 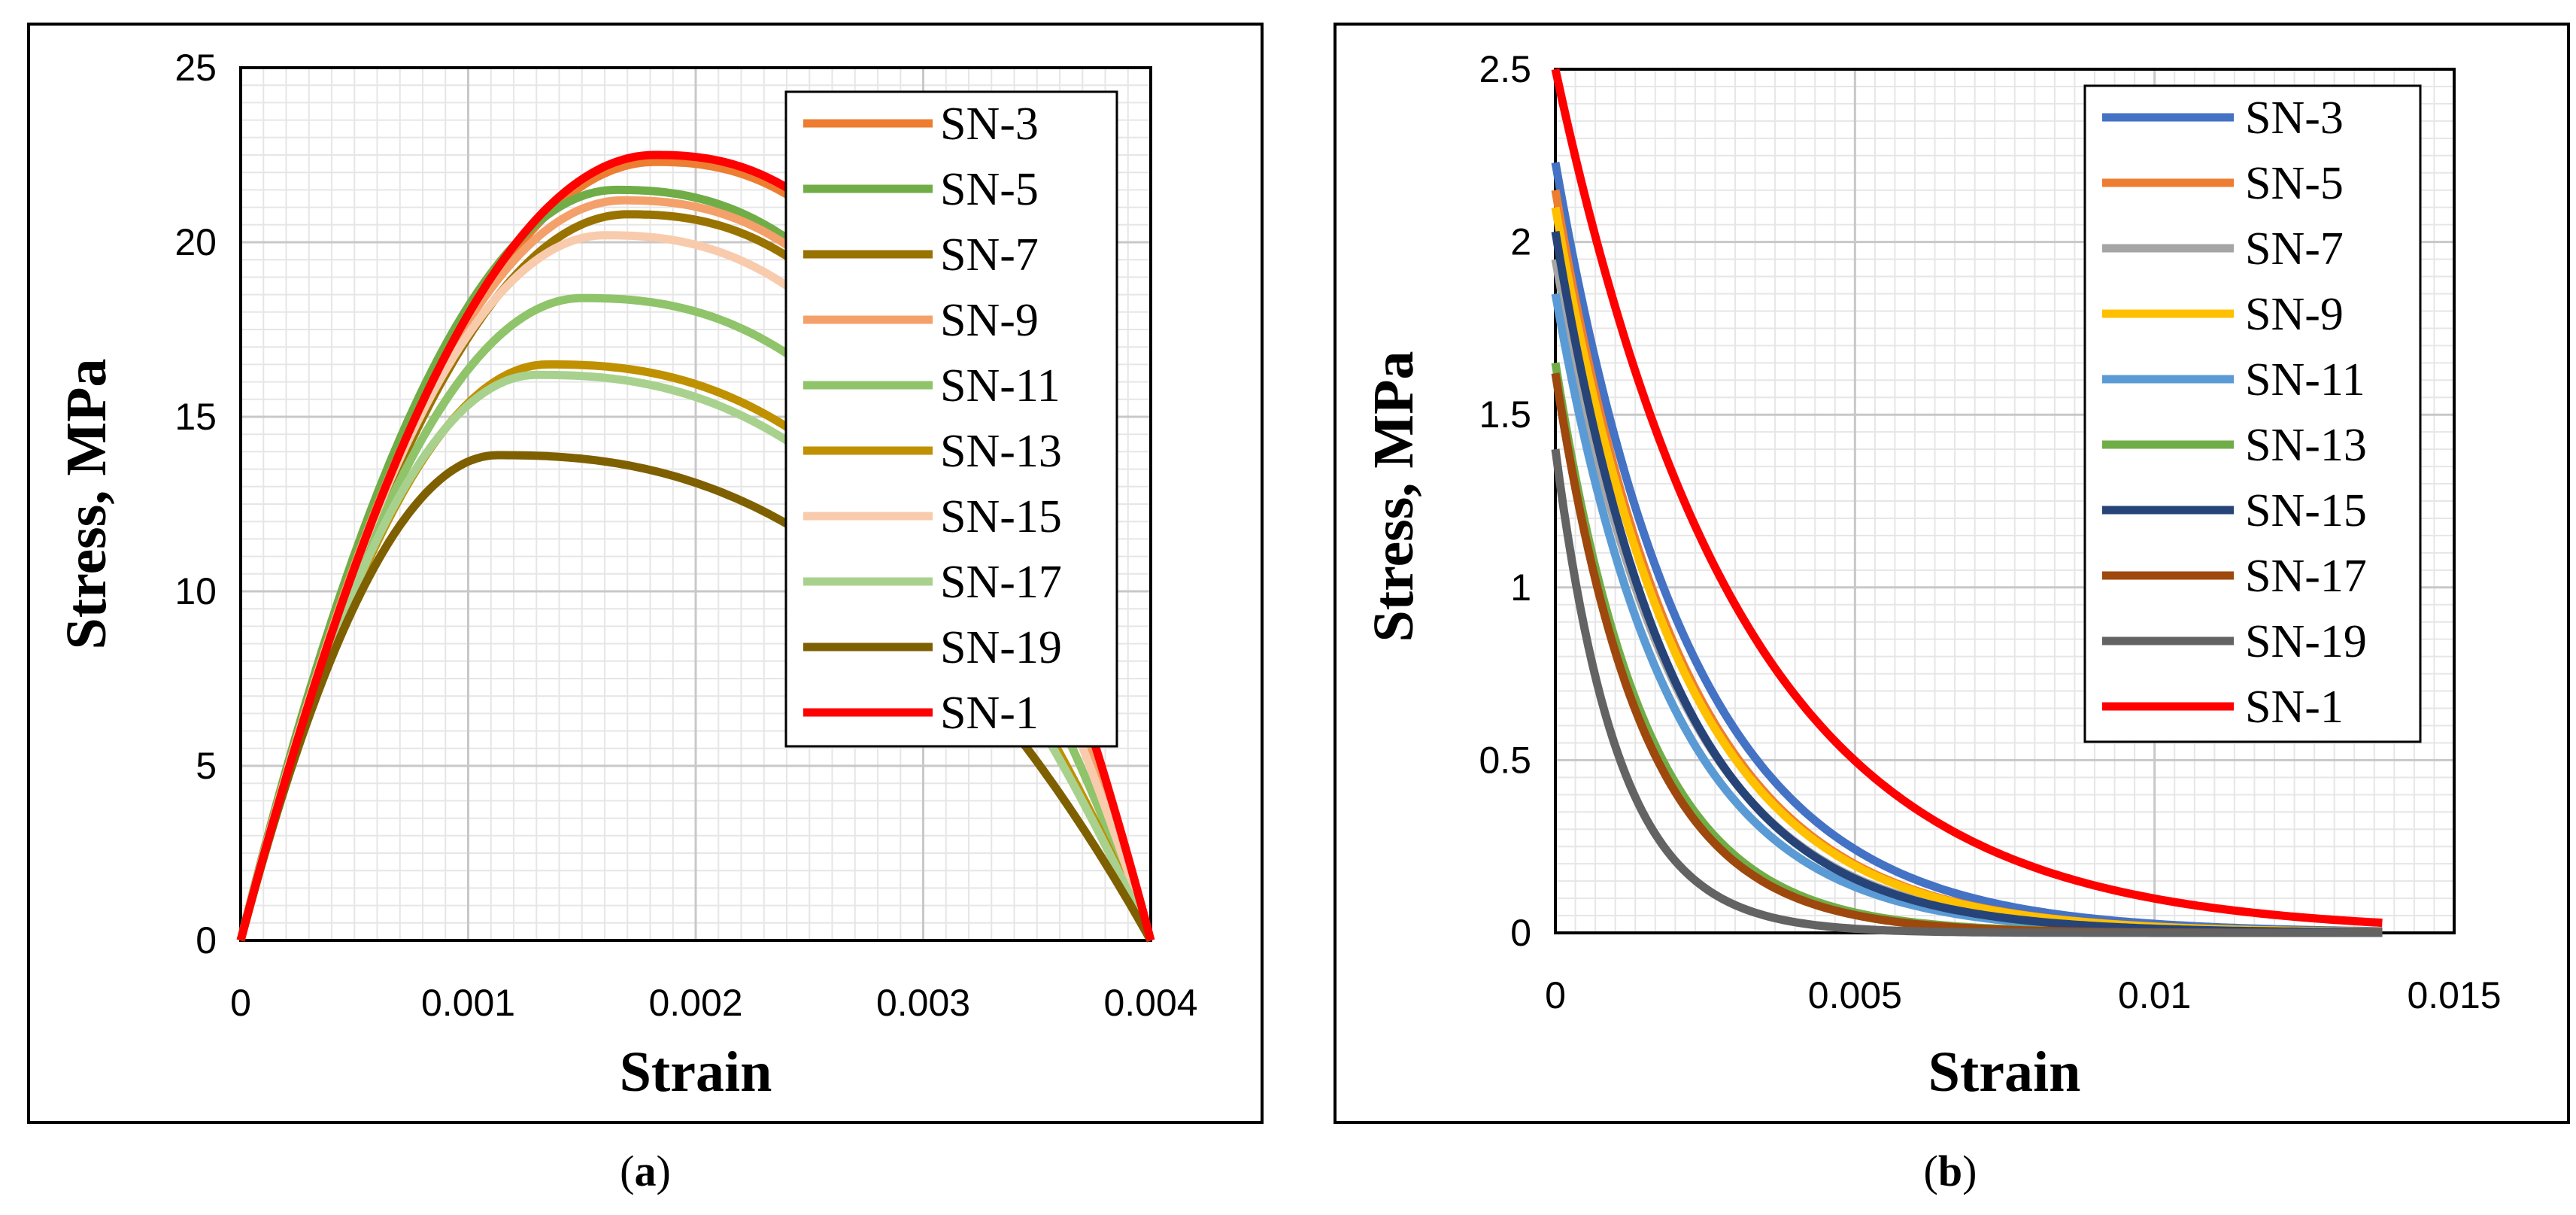 I want to click on x-tick-label: 0.015, so click(x=2454, y=995).